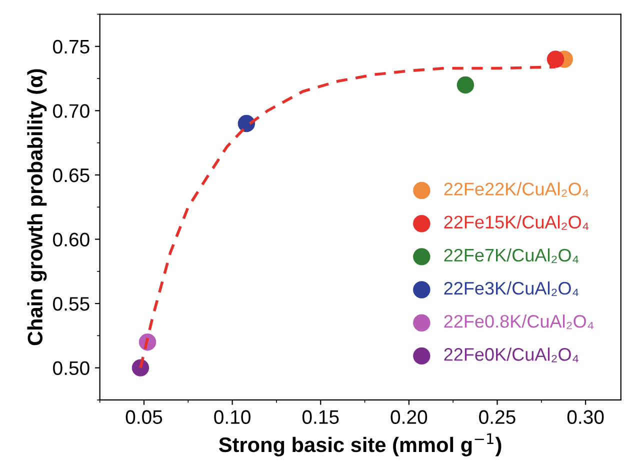 The width and height of the screenshot is (624, 475). What do you see at coordinates (232, 417) in the screenshot?
I see `x-tick-label: 0.10` at bounding box center [232, 417].